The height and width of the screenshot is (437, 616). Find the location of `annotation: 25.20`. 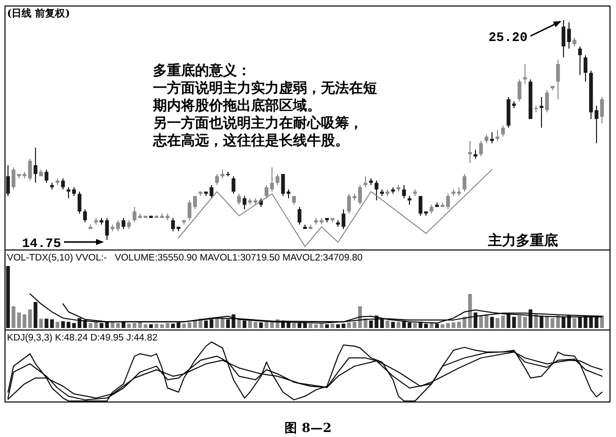

annotation: 25.20 is located at coordinates (508, 37).